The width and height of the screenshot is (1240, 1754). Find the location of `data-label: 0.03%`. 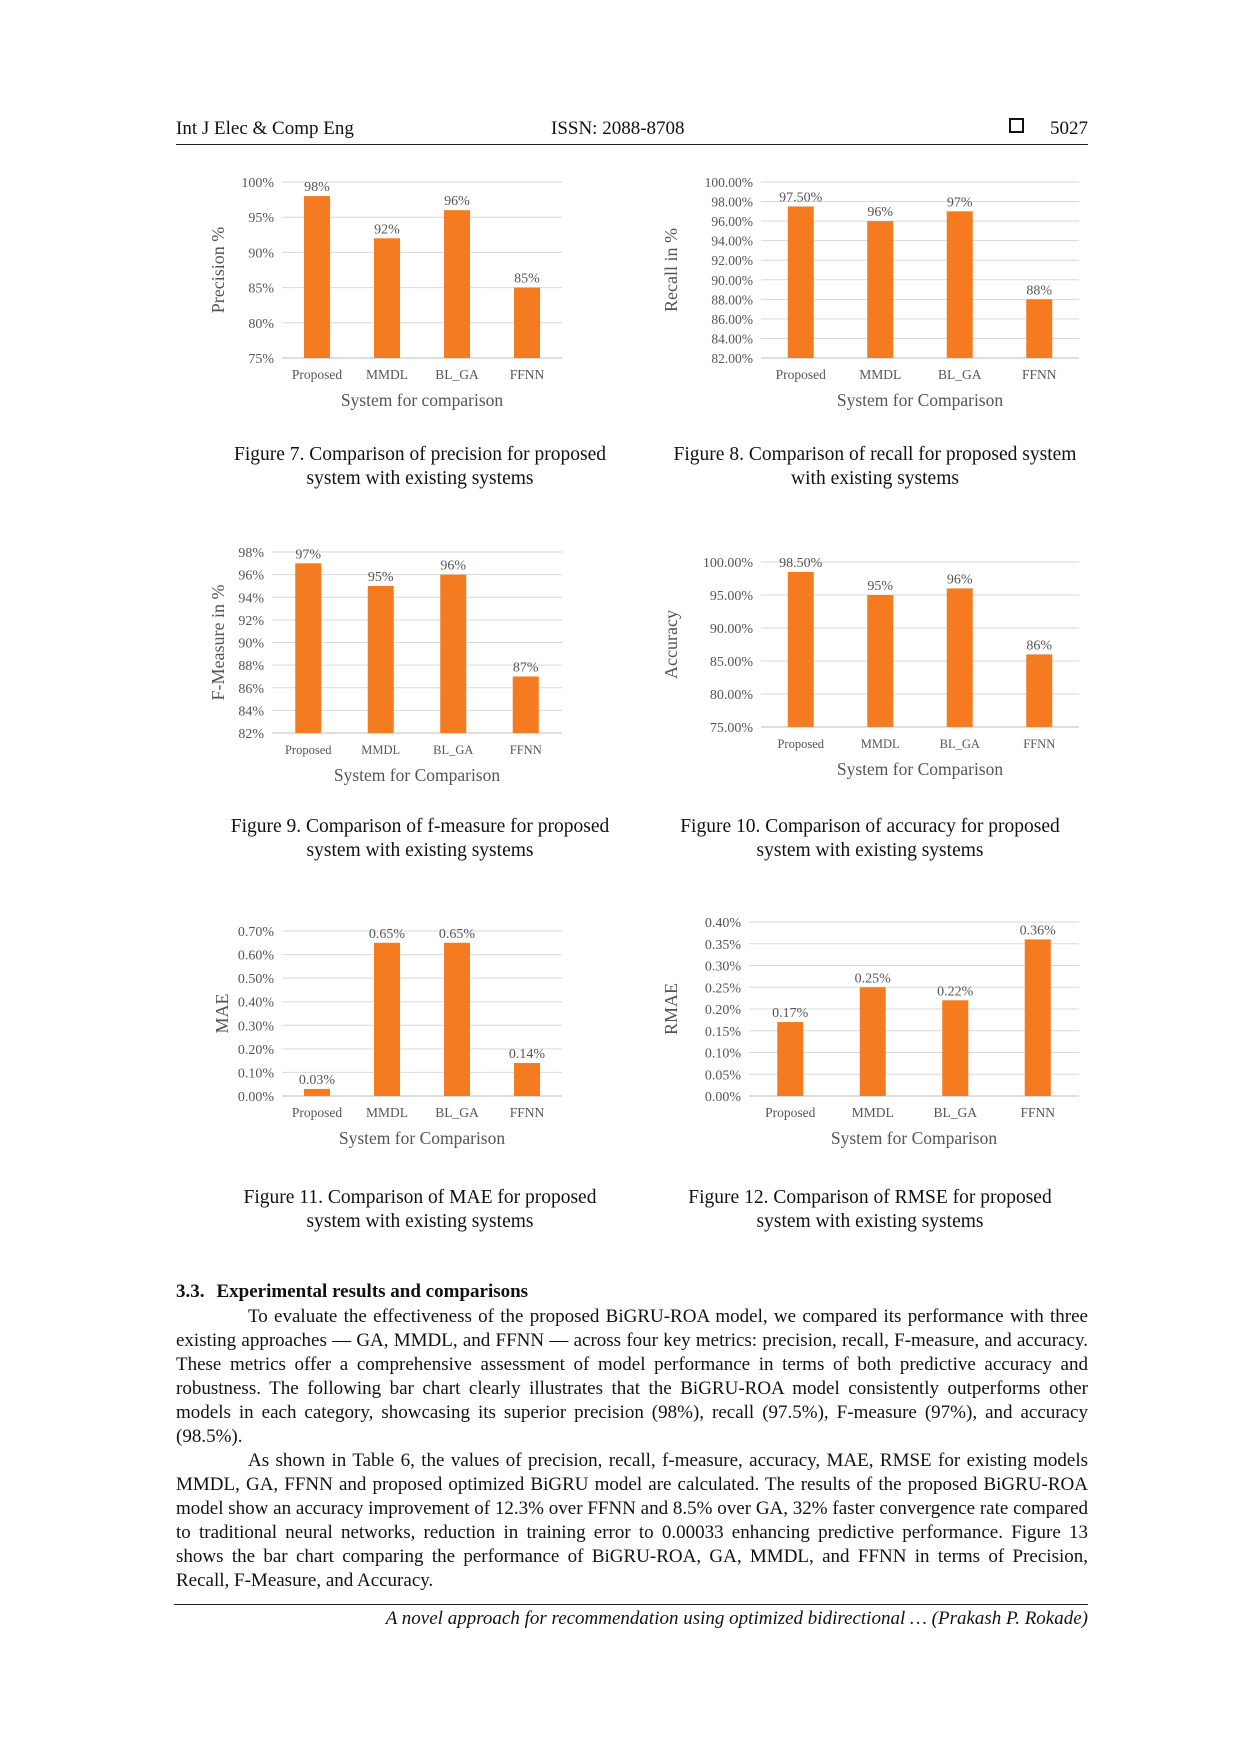

data-label: 0.03% is located at coordinates (317, 1080).